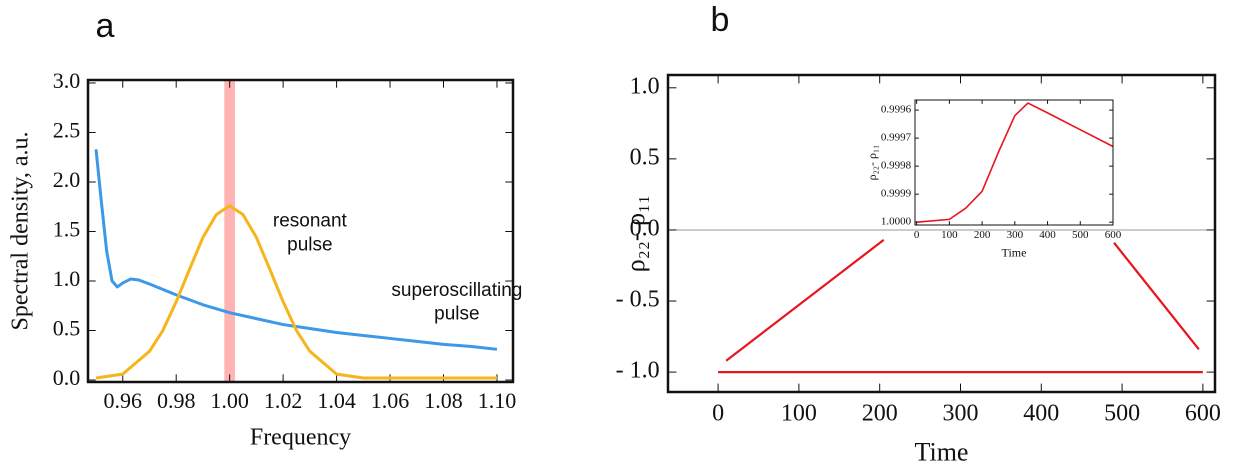 This screenshot has height=470, width=1246. What do you see at coordinates (67, 130) in the screenshot?
I see `y-tick-label: 2.5` at bounding box center [67, 130].